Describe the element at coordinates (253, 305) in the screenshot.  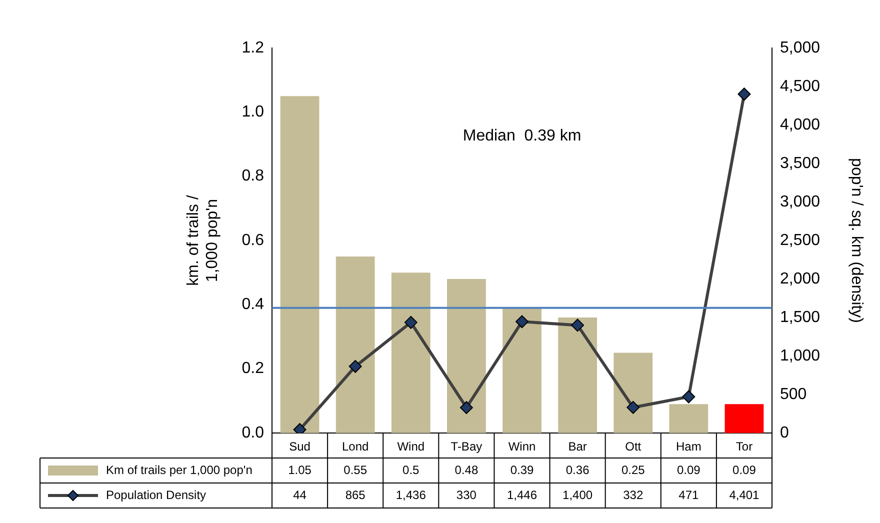
I see `y-tick-label: 0.4` at that location.